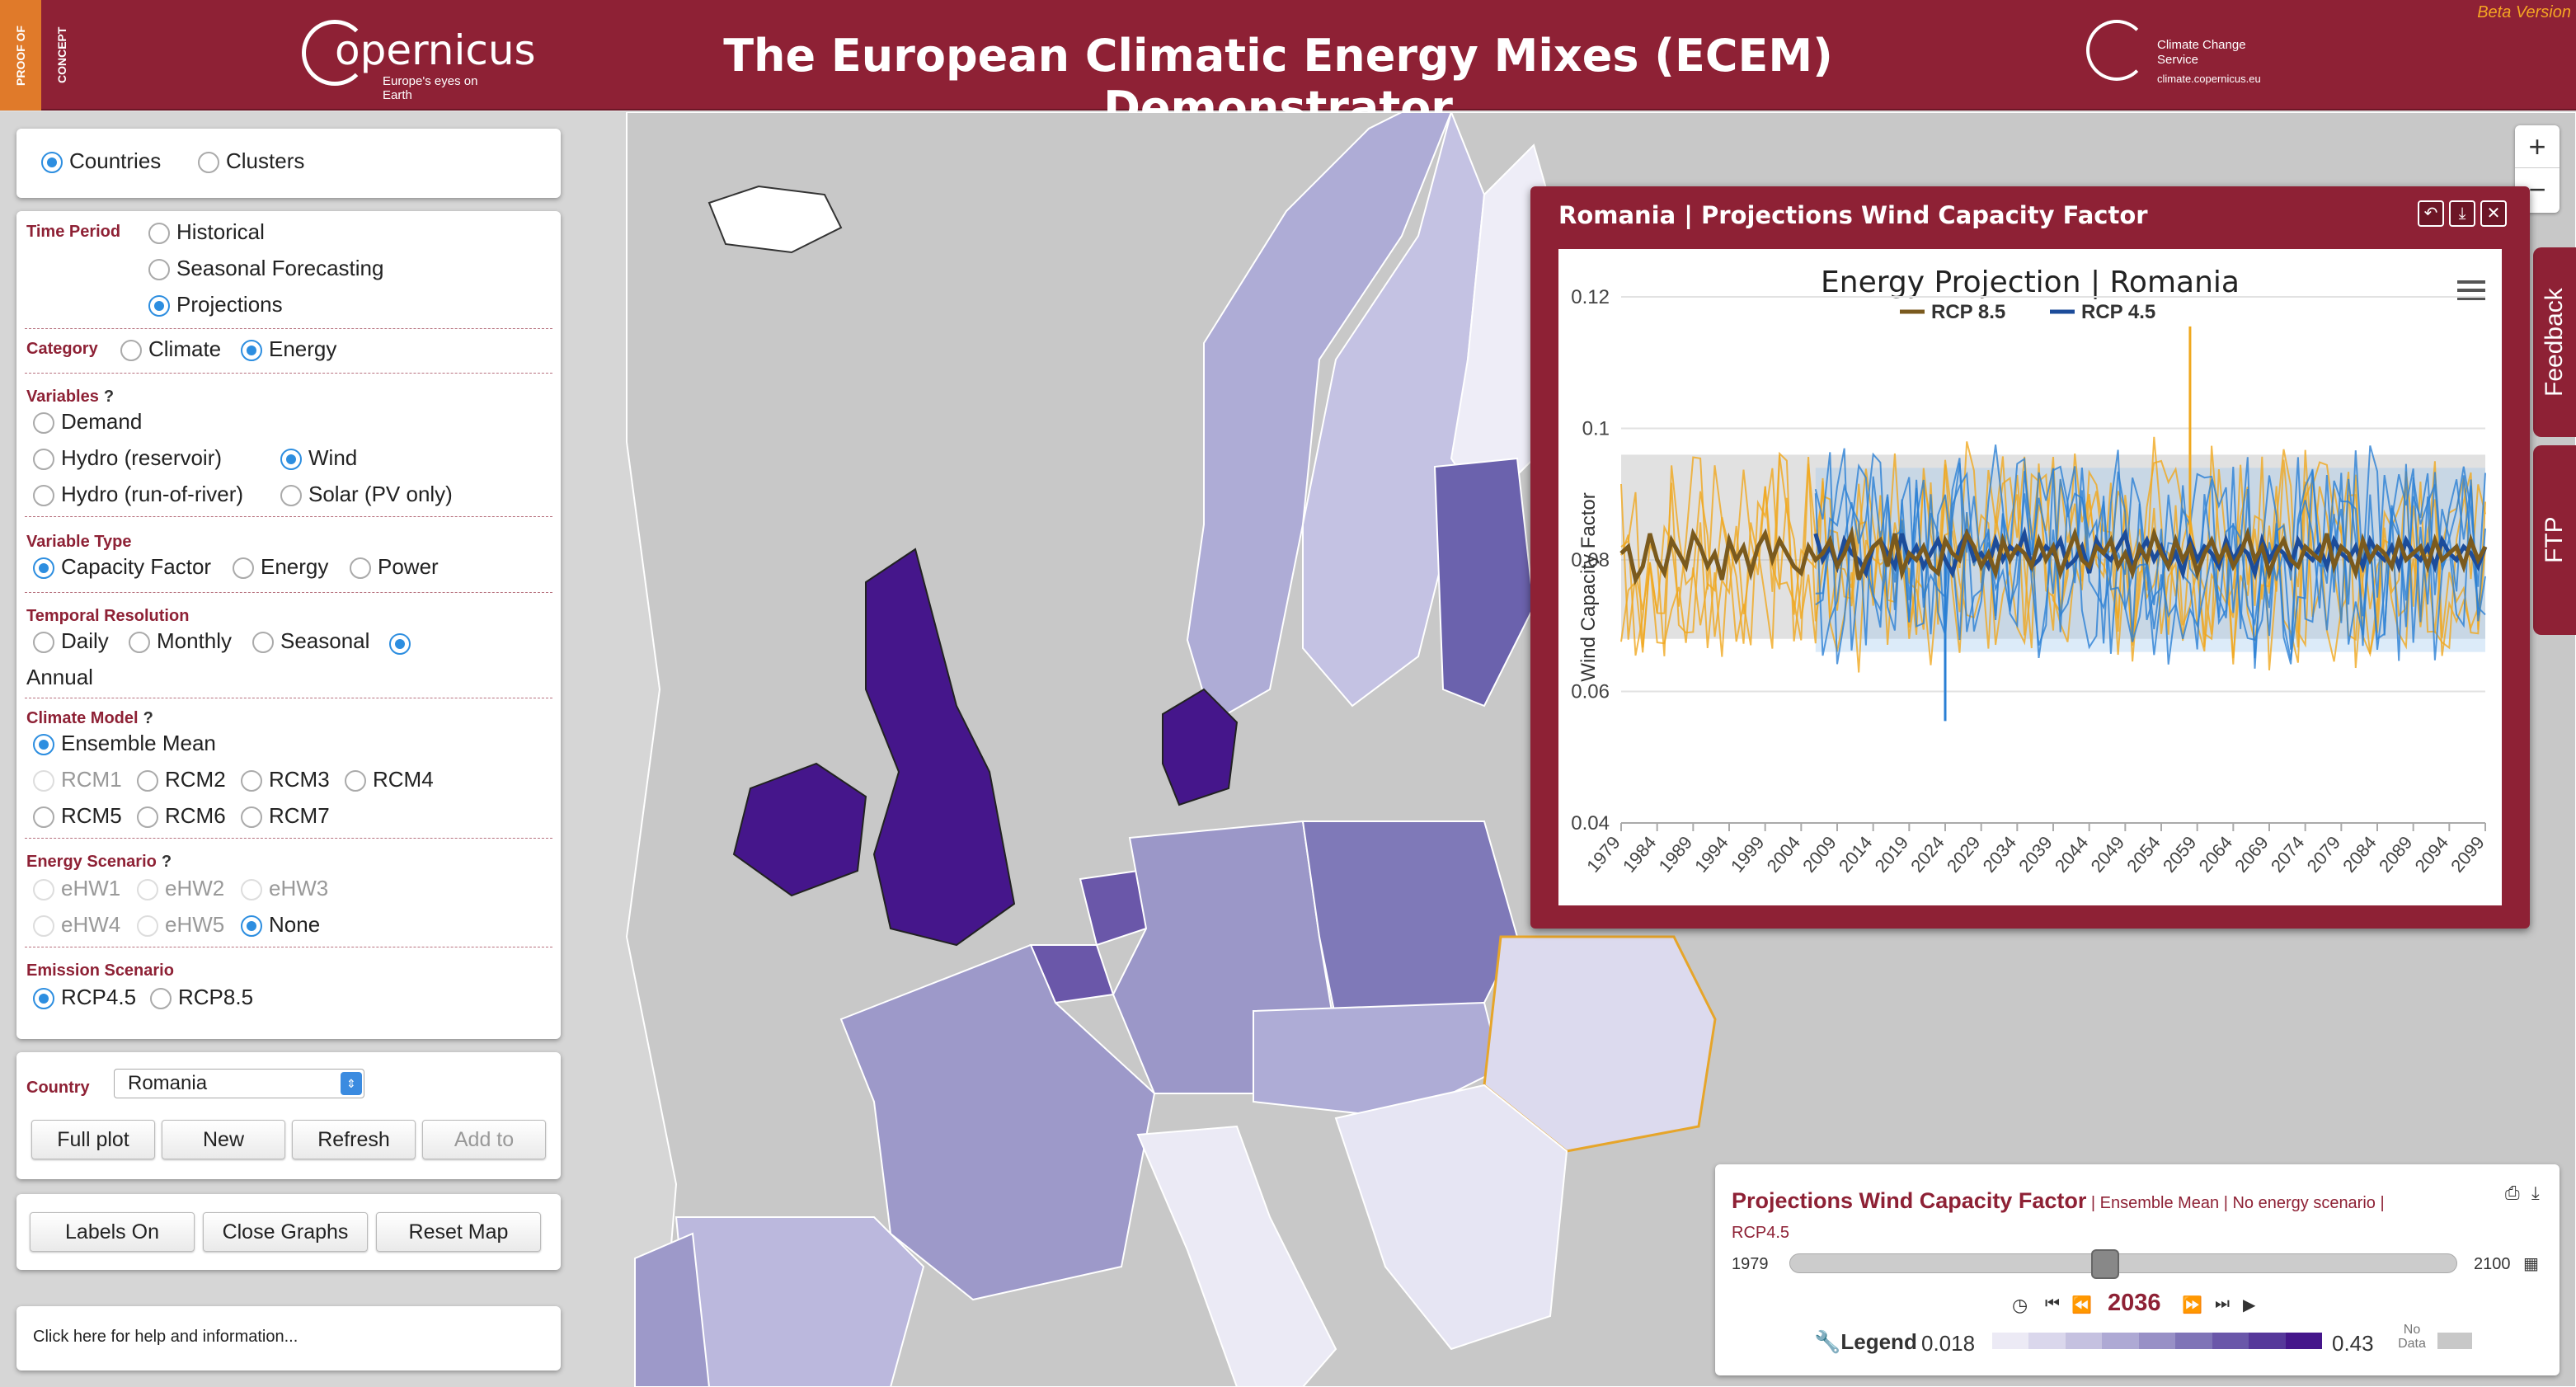  Describe the element at coordinates (93, 1139) in the screenshot. I see `full-plot-button: Full plot` at that location.